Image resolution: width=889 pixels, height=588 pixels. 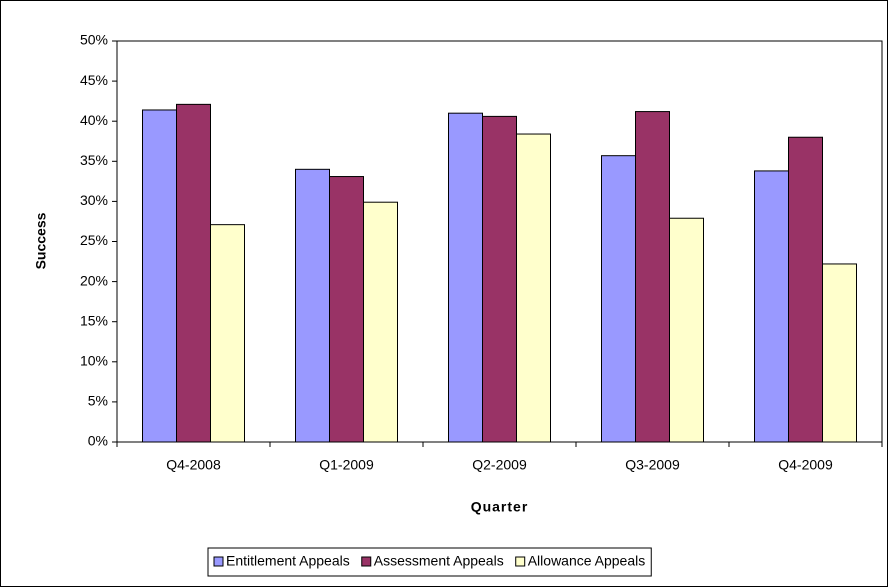 I want to click on legend-box, so click(x=429, y=562).